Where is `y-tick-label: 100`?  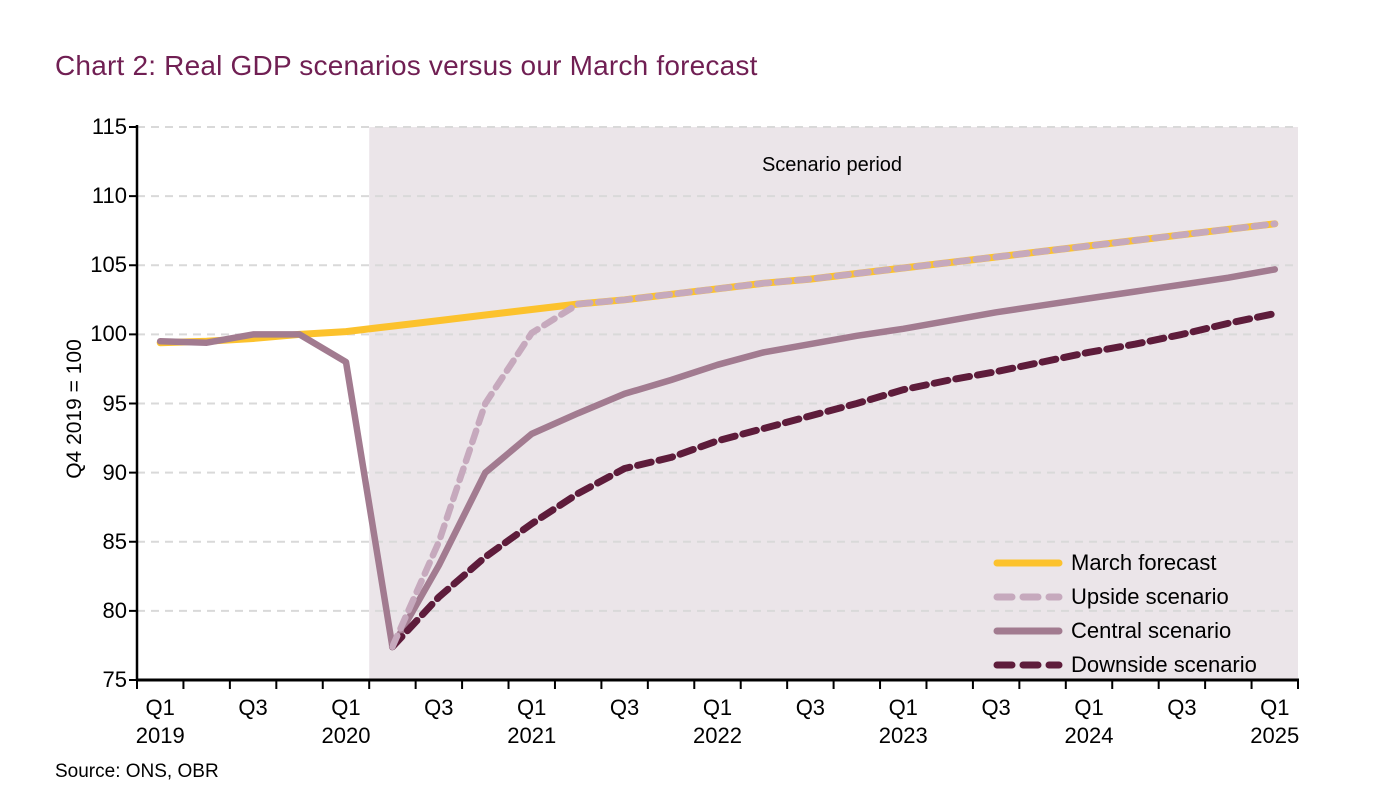
y-tick-label: 100 is located at coordinates (108, 334).